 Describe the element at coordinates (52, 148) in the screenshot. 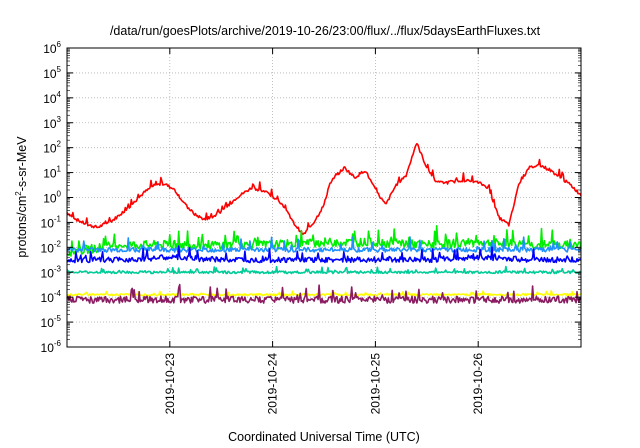

I see `y-tick-label: 10²` at that location.